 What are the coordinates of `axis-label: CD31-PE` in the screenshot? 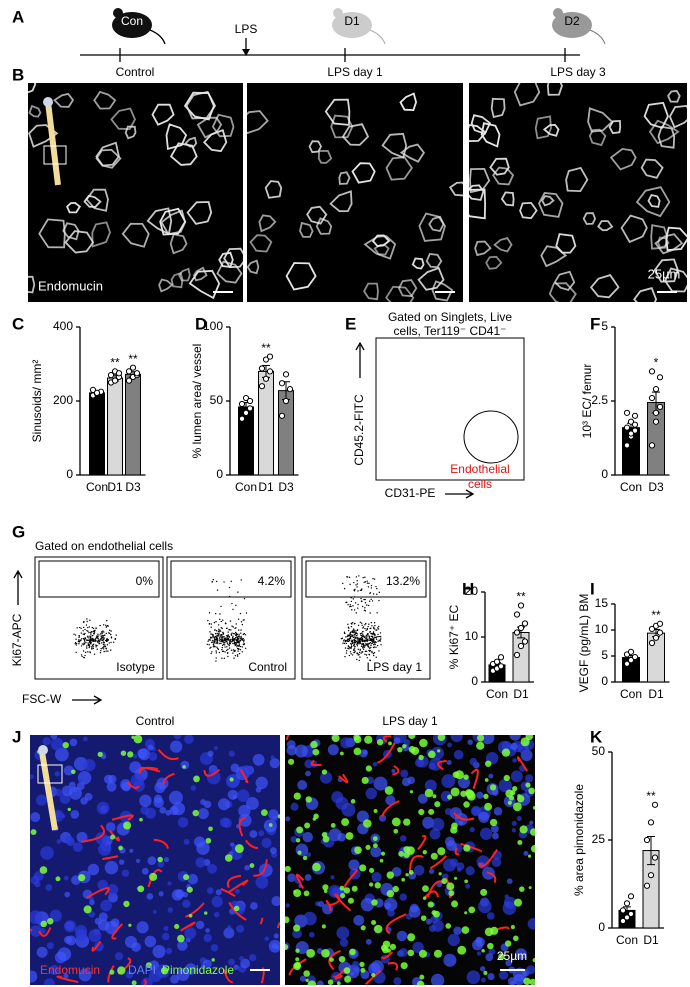 It's located at (410, 493).